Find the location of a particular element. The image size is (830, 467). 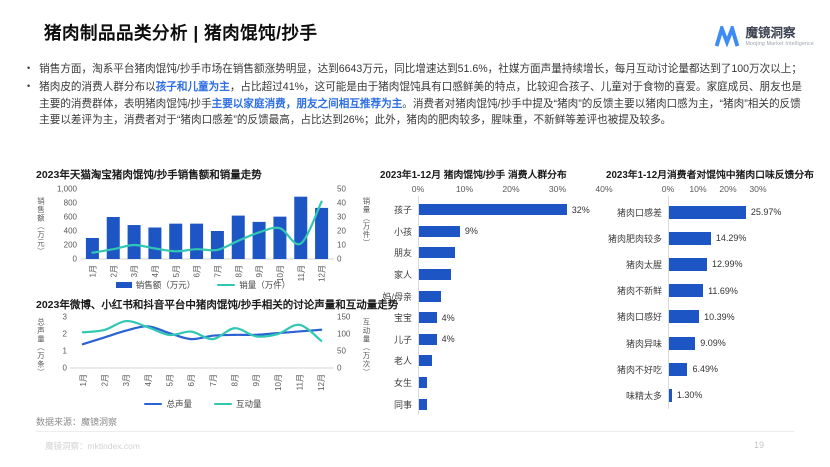

category-label: 小孩 is located at coordinates (402, 231).